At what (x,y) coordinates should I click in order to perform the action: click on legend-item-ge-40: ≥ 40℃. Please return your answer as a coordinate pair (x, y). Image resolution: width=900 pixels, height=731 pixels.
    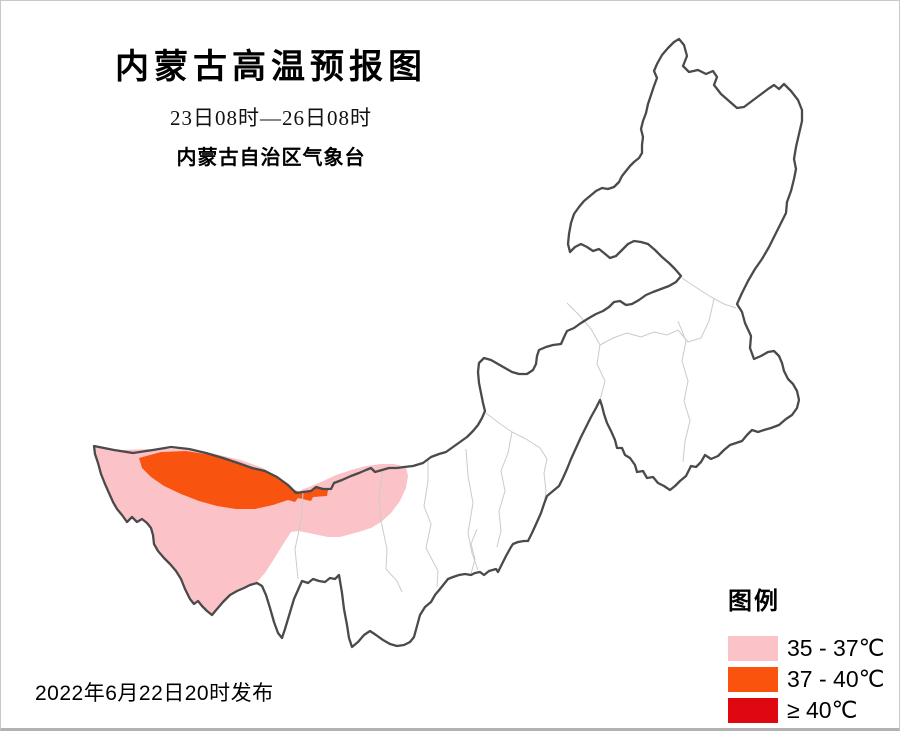
    Looking at the image, I should click on (813, 710).